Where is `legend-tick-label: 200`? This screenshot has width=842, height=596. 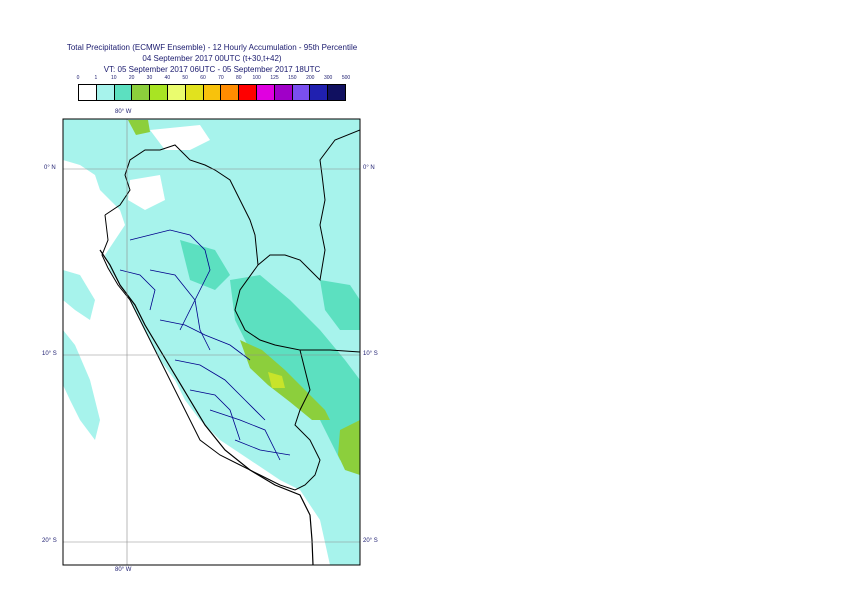
legend-tick-label: 200 is located at coordinates (310, 78).